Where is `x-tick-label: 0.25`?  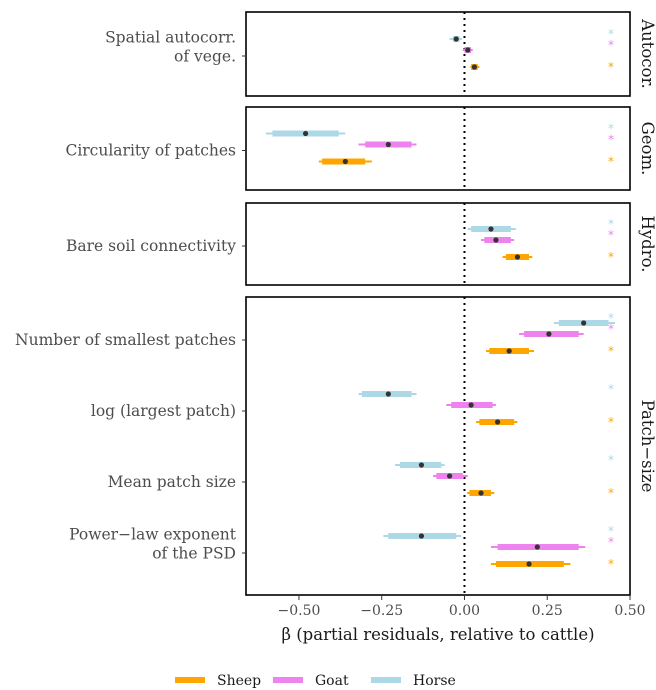 x-tick-label: 0.25 is located at coordinates (547, 611).